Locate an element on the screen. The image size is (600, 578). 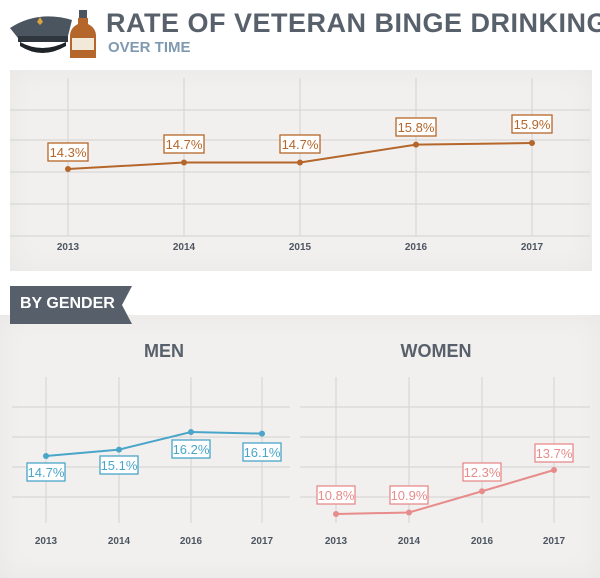
data-label: 16.1% is located at coordinates (262, 452).